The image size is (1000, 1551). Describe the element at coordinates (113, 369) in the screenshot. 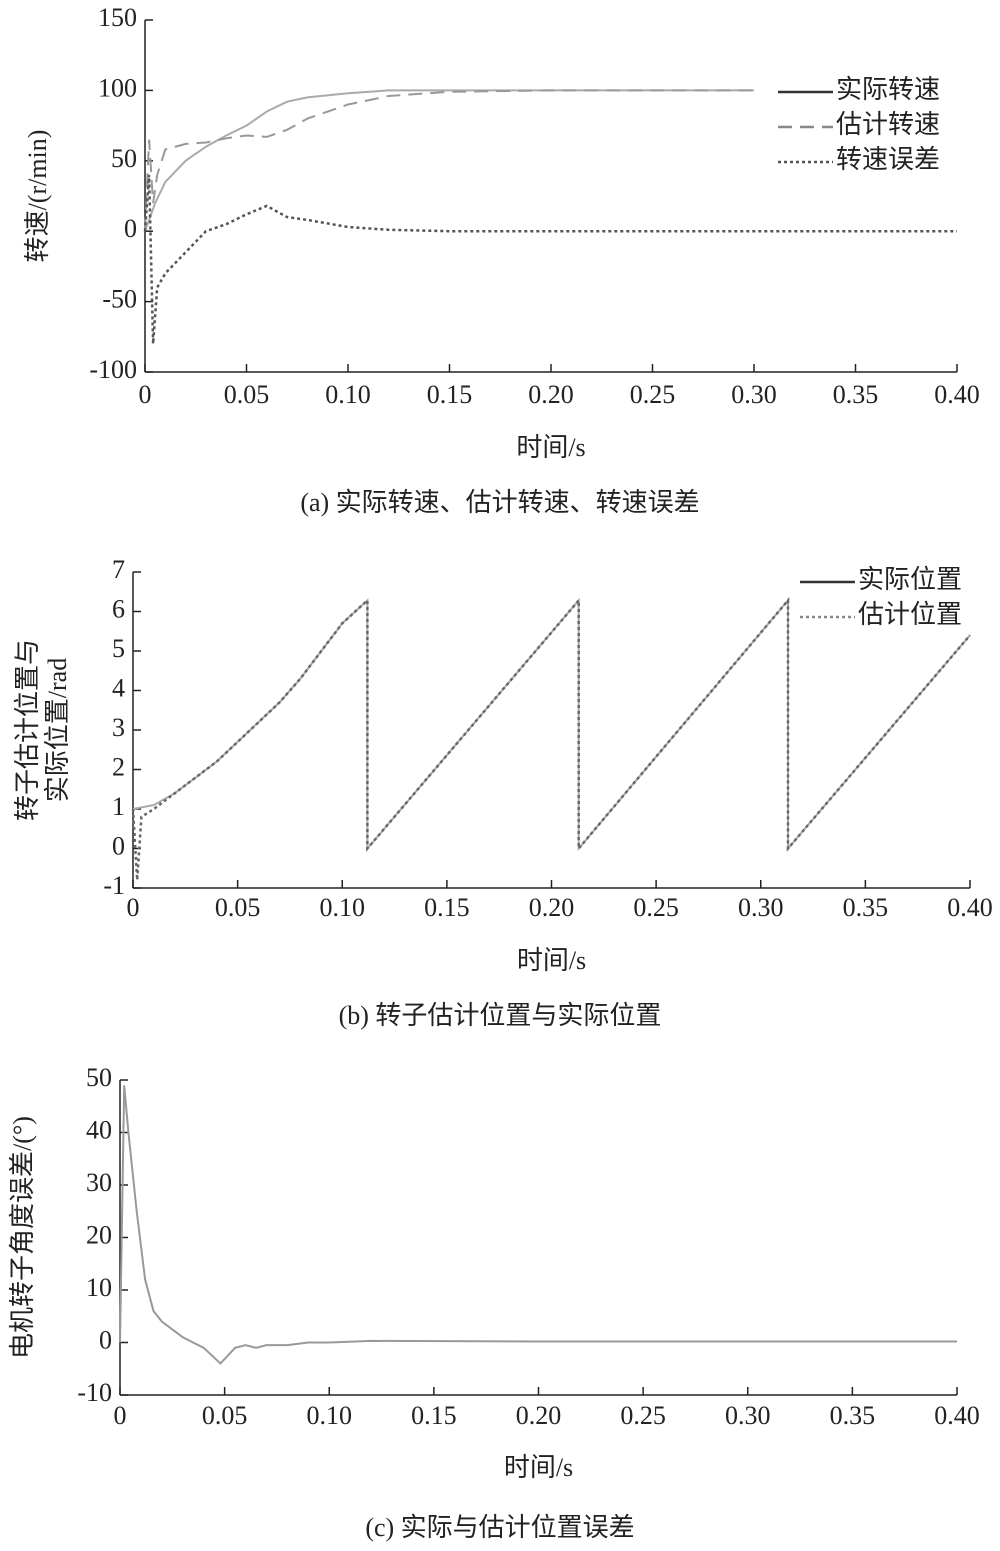

I see `y-tick-label: -100` at that location.